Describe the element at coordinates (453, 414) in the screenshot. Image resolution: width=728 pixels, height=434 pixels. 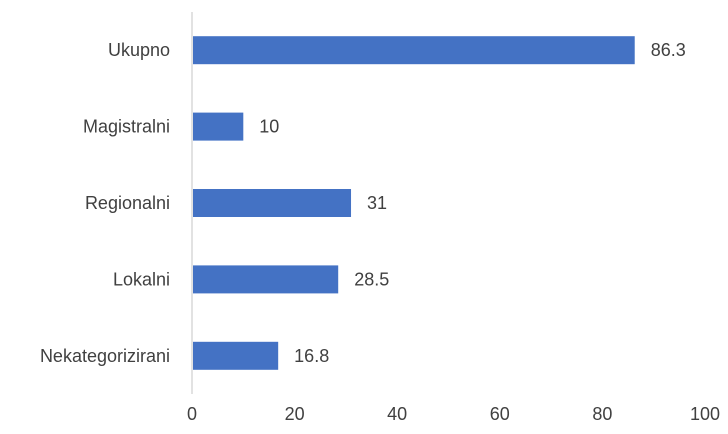
I see `x-tick-labels: 0 20 40 60 80 100` at that location.